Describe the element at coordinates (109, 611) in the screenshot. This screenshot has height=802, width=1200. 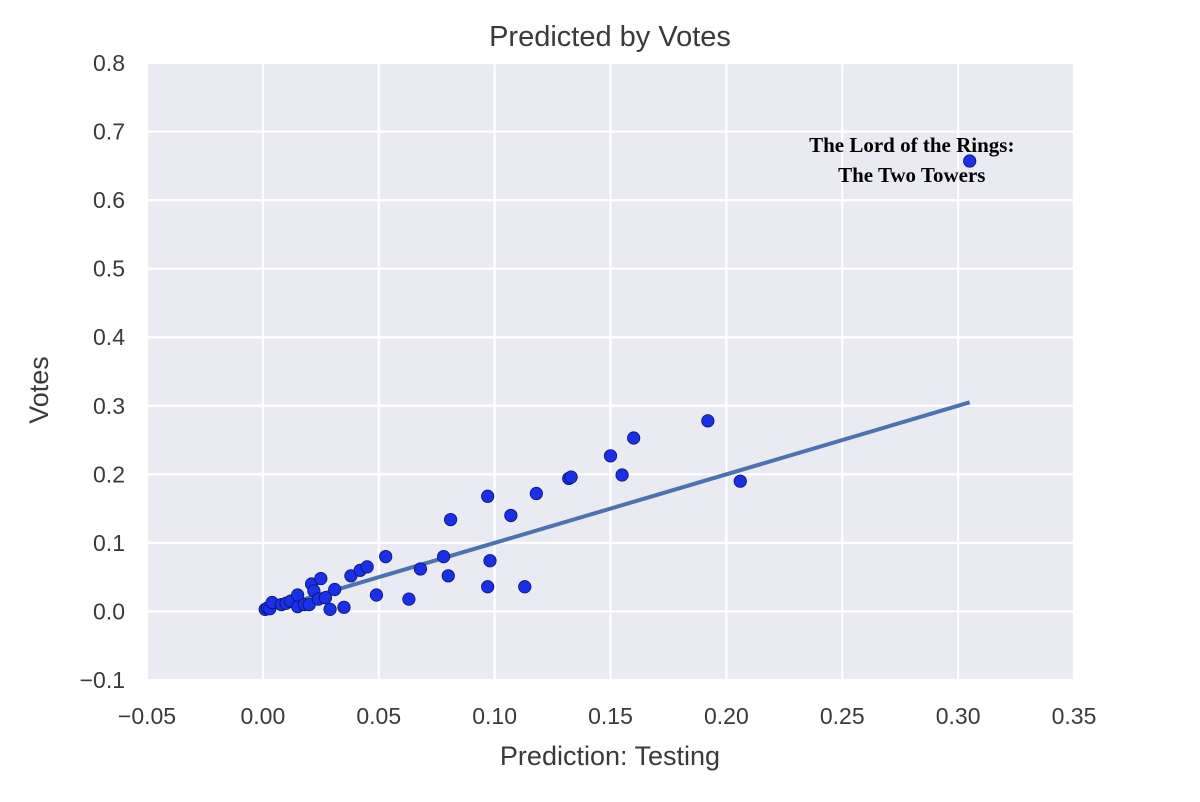
I see `y-tick-label: 0.0` at that location.